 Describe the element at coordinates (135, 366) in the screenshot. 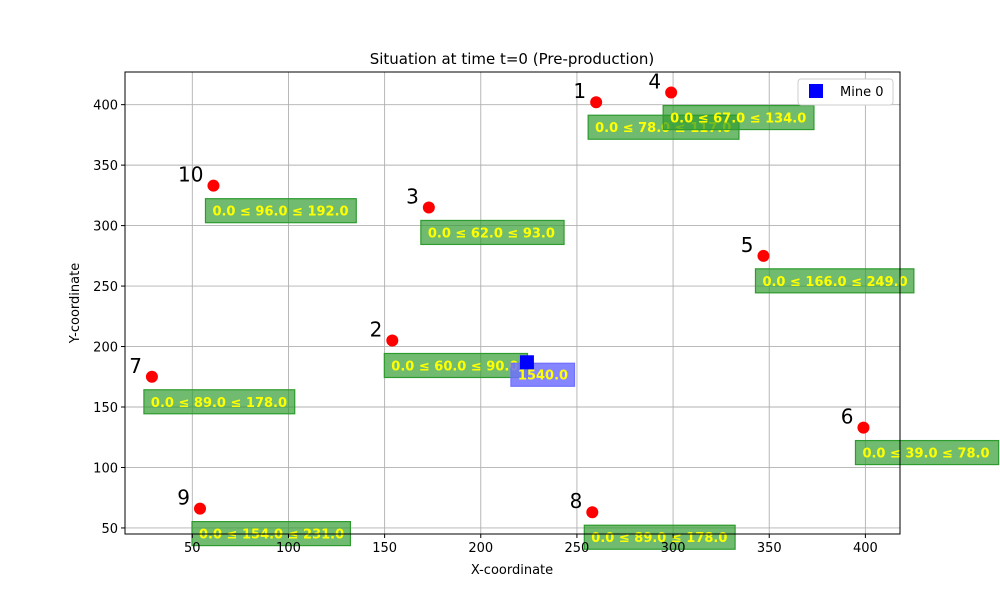

I see `point-number: 7` at that location.